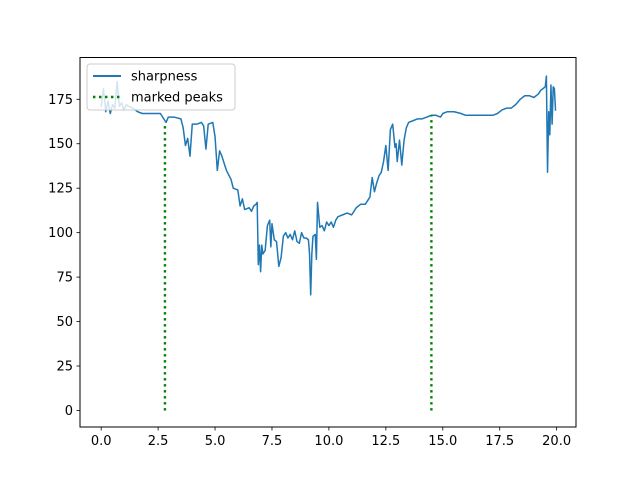 This screenshot has width=640, height=479. I want to click on x-tick-label: 20.0, so click(556, 441).